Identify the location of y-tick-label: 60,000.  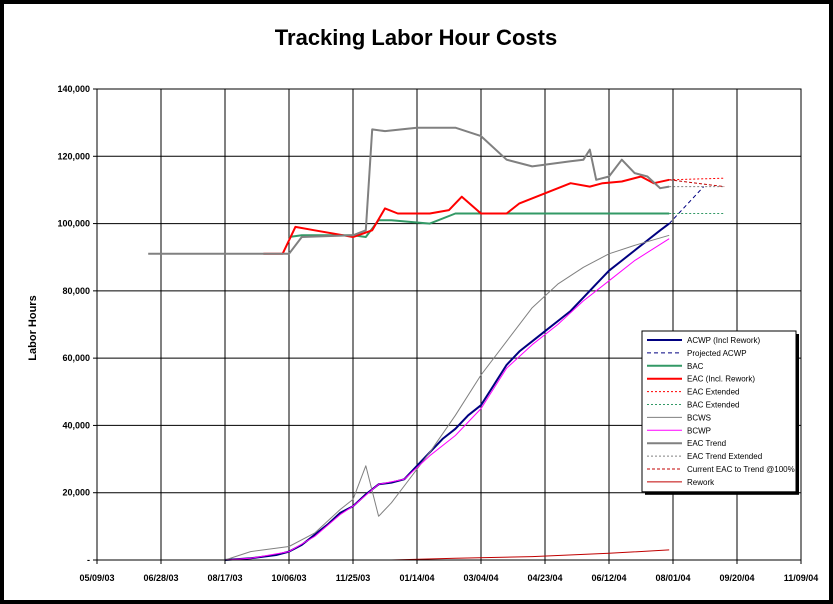
(76, 358).